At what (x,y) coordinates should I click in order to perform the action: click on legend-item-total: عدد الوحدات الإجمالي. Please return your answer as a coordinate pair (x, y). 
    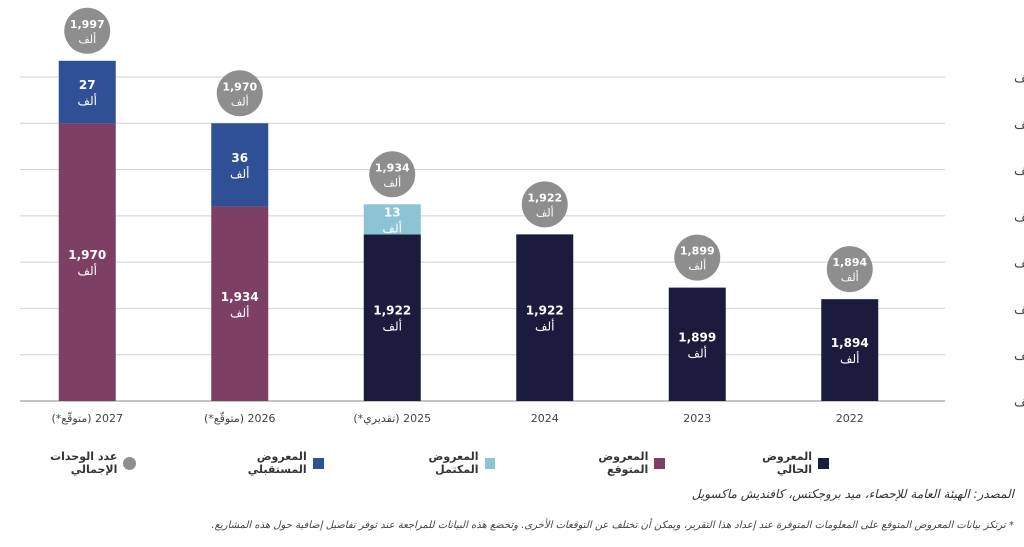
    Looking at the image, I should click on (68, 463).